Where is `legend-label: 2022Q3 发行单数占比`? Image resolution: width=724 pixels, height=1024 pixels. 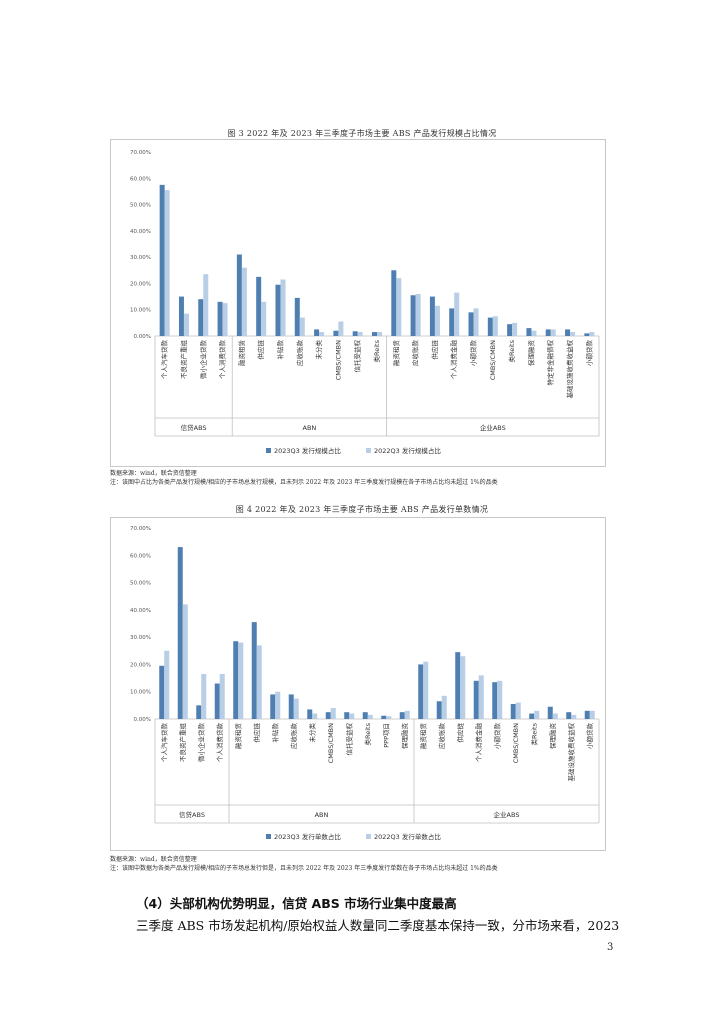 legend-label: 2022Q3 发行单数占比 is located at coordinates (407, 836).